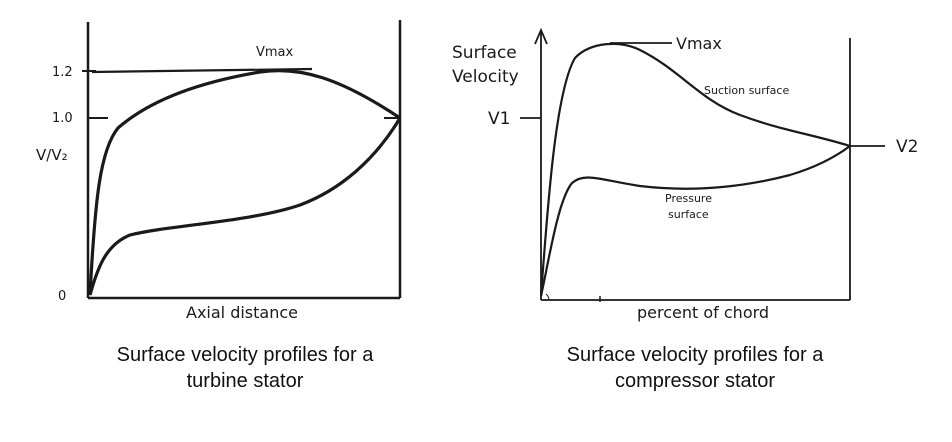  What do you see at coordinates (52, 155) in the screenshot?
I see `left-y-axis-label: V/V₂` at bounding box center [52, 155].